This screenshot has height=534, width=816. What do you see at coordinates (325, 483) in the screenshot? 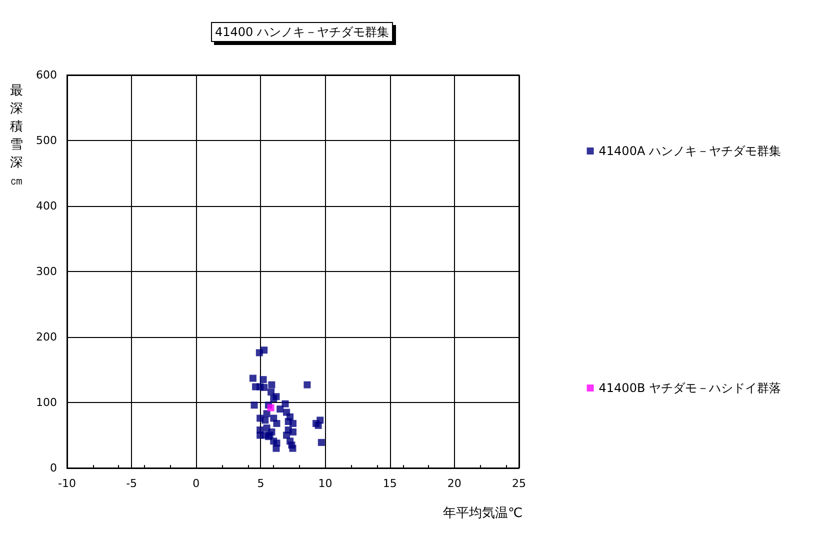
I see `x-tick-label: 10` at bounding box center [325, 483].